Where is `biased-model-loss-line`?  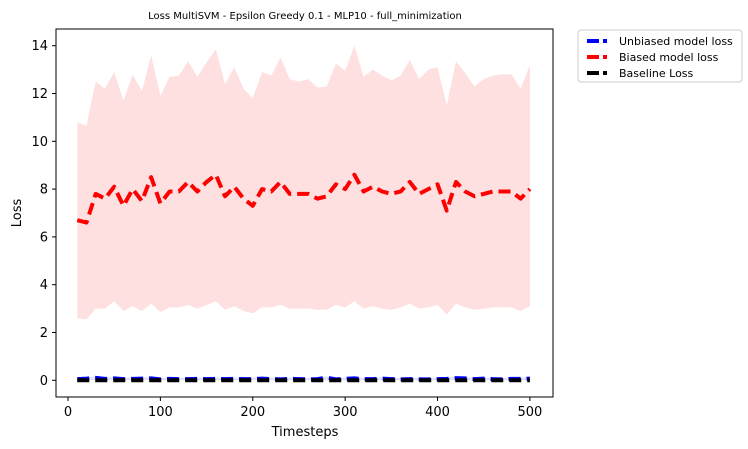
biased-model-loss-line is located at coordinates (304, 198).